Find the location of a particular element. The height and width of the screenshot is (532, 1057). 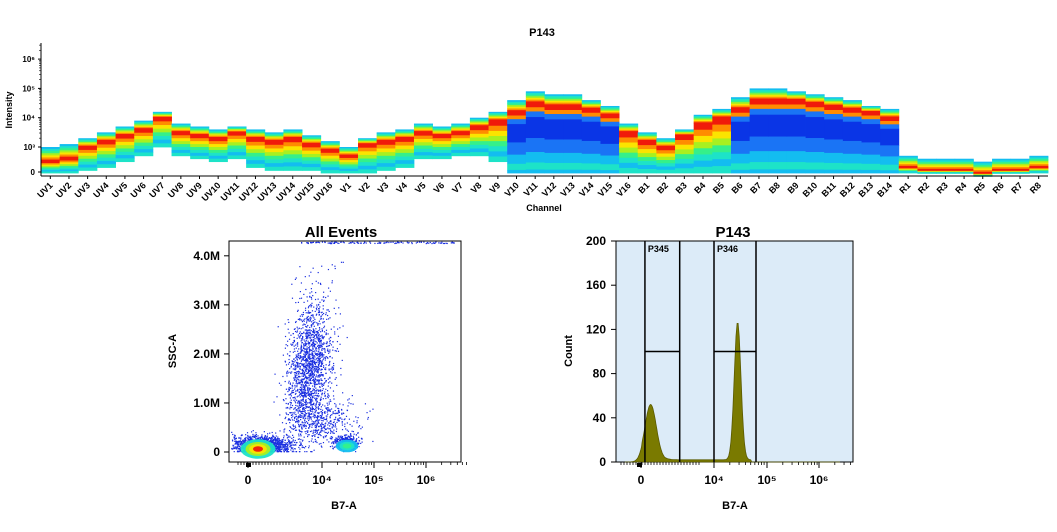

heatmap-column-v14 is located at coordinates (591, 137).